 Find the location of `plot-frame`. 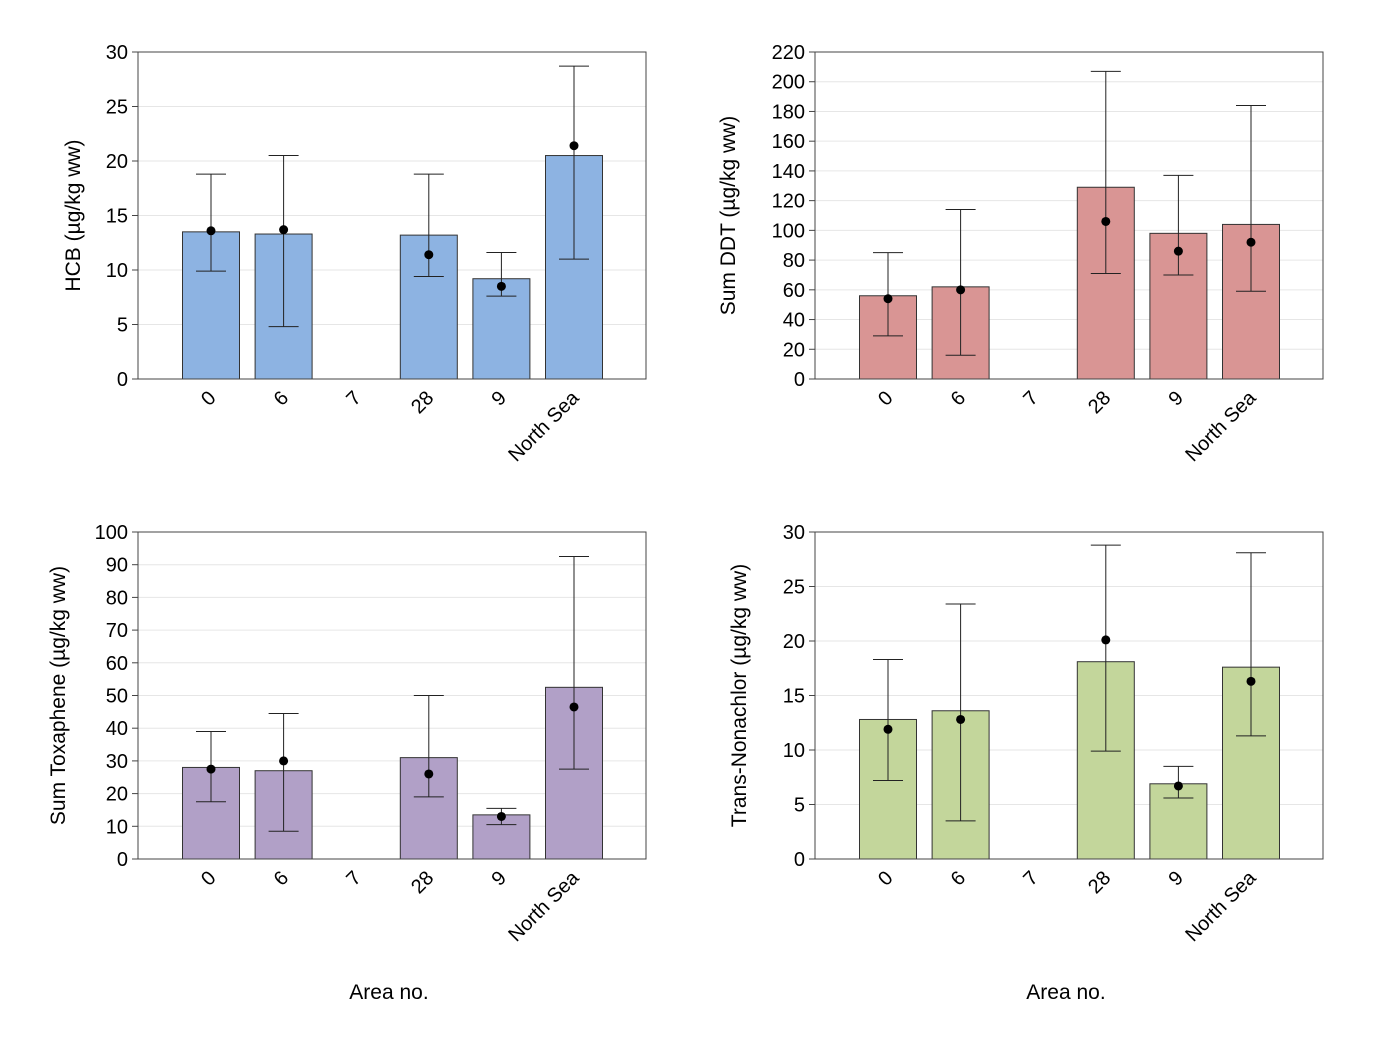

plot-frame is located at coordinates (1069, 215).